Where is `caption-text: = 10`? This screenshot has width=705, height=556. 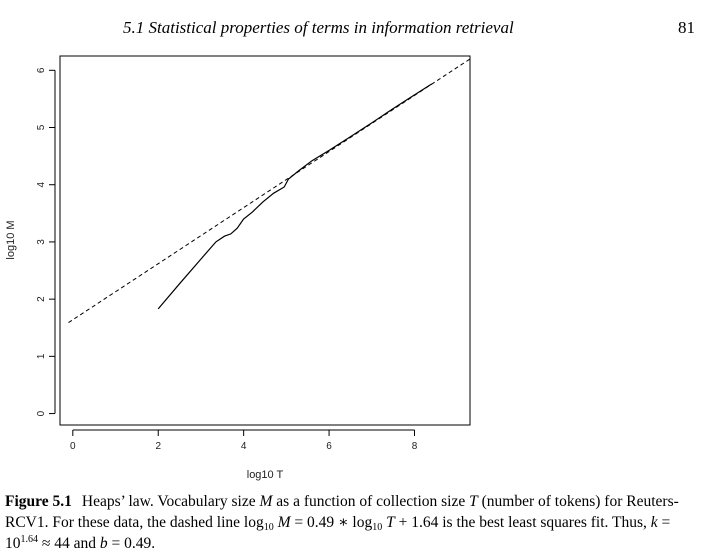
caption-text: = 10 is located at coordinates (338, 533).